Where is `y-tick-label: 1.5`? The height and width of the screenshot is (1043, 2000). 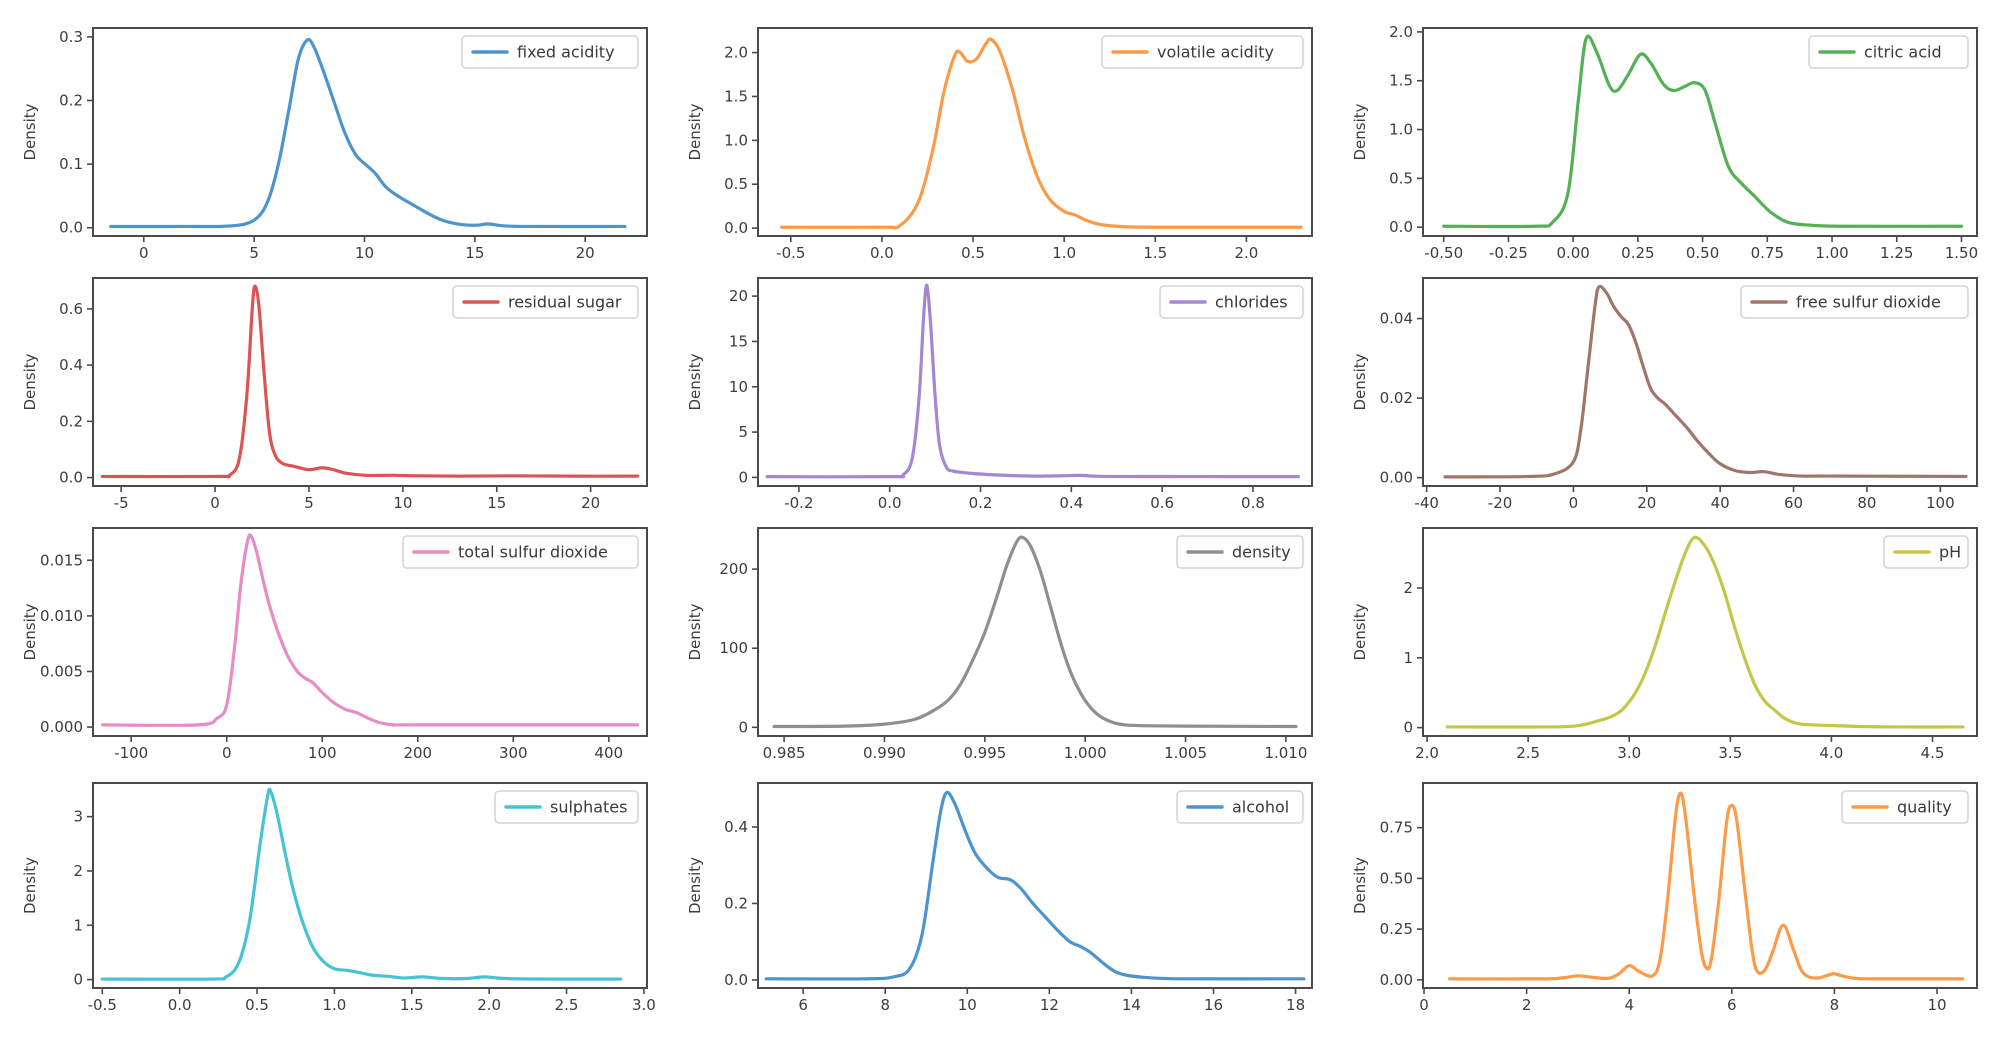 y-tick-label: 1.5 is located at coordinates (736, 96).